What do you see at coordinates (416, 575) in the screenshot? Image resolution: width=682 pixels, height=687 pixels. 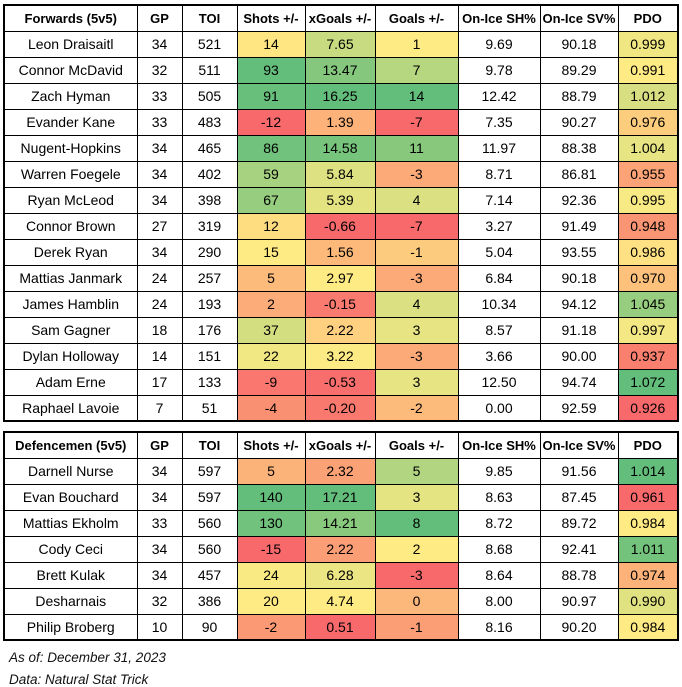 I see `cell-goals: -3` at bounding box center [416, 575].